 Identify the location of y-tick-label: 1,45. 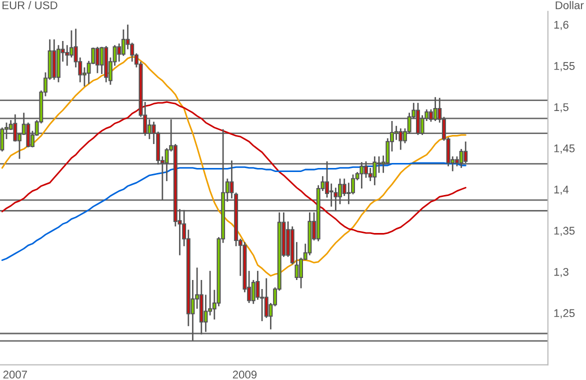
(564, 149).